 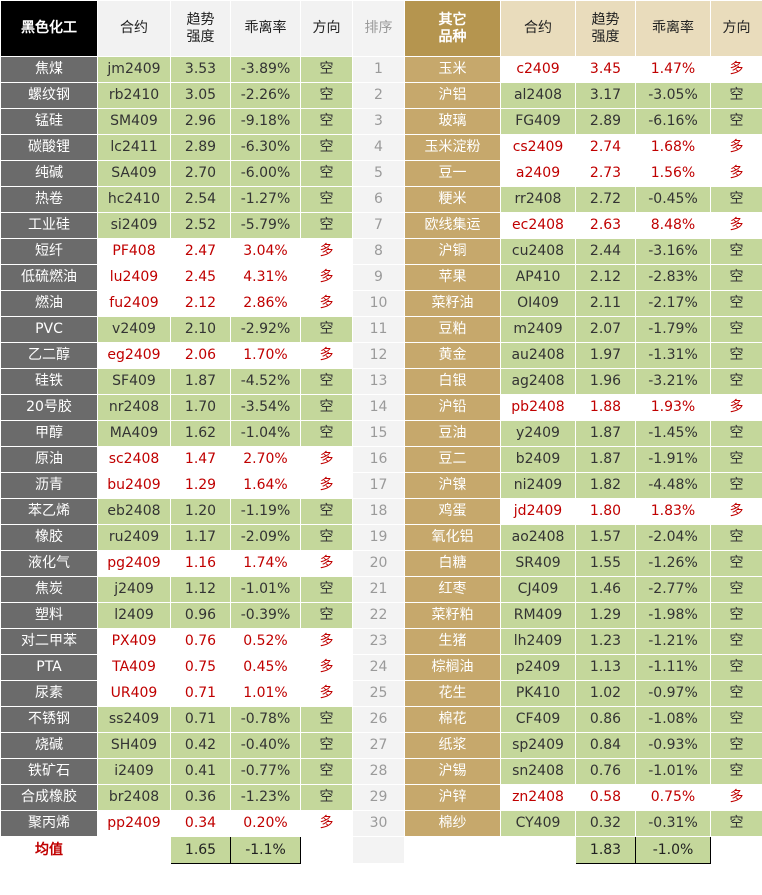 What do you see at coordinates (134, 823) in the screenshot?
I see `cell: pp2409` at bounding box center [134, 823].